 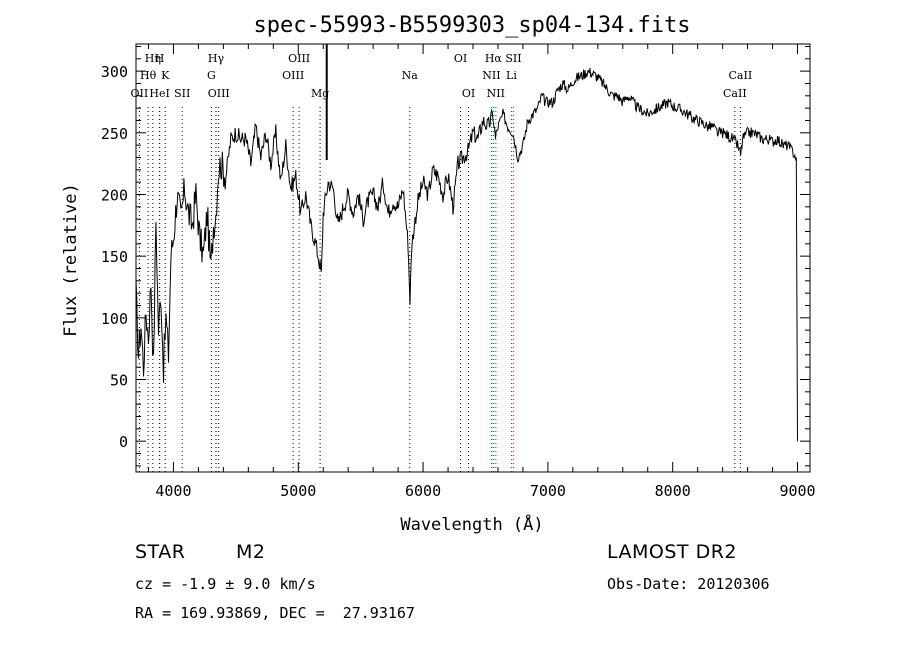 I want to click on object-subclass: M2, so click(x=251, y=552).